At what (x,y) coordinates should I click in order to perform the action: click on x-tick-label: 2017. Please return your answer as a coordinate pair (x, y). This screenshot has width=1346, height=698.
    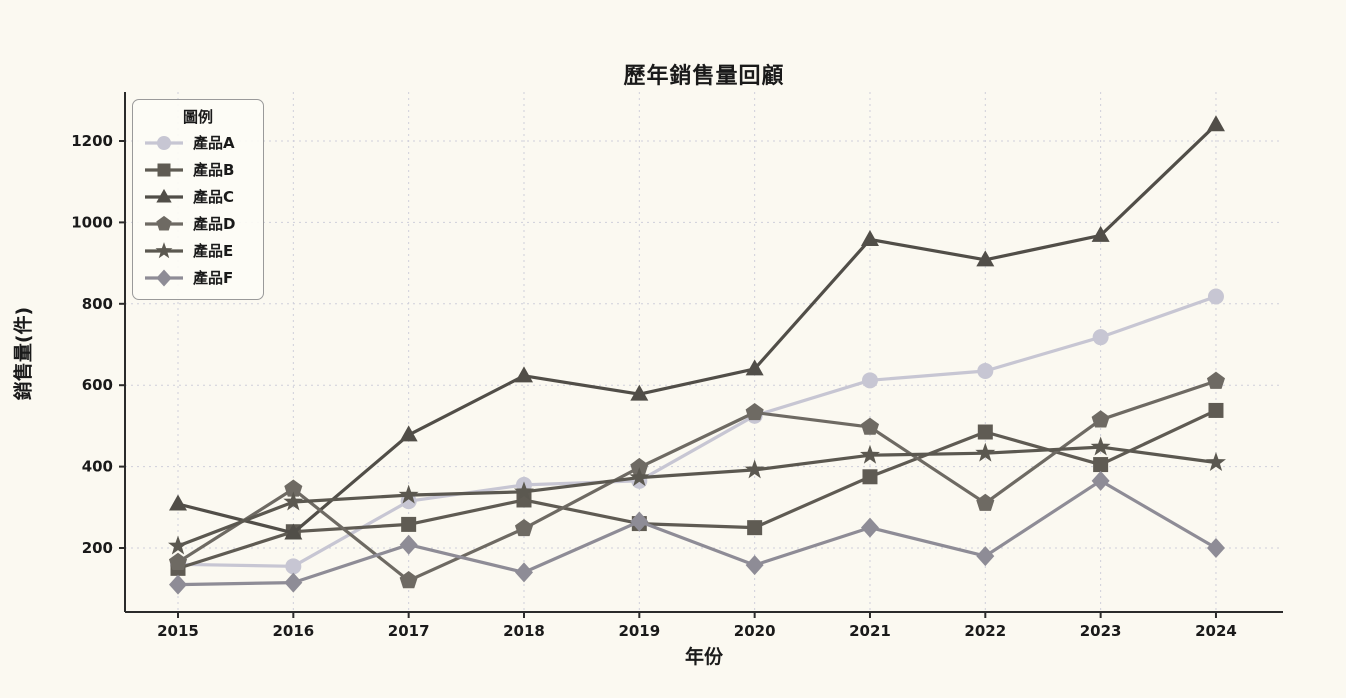
    Looking at the image, I should click on (409, 631).